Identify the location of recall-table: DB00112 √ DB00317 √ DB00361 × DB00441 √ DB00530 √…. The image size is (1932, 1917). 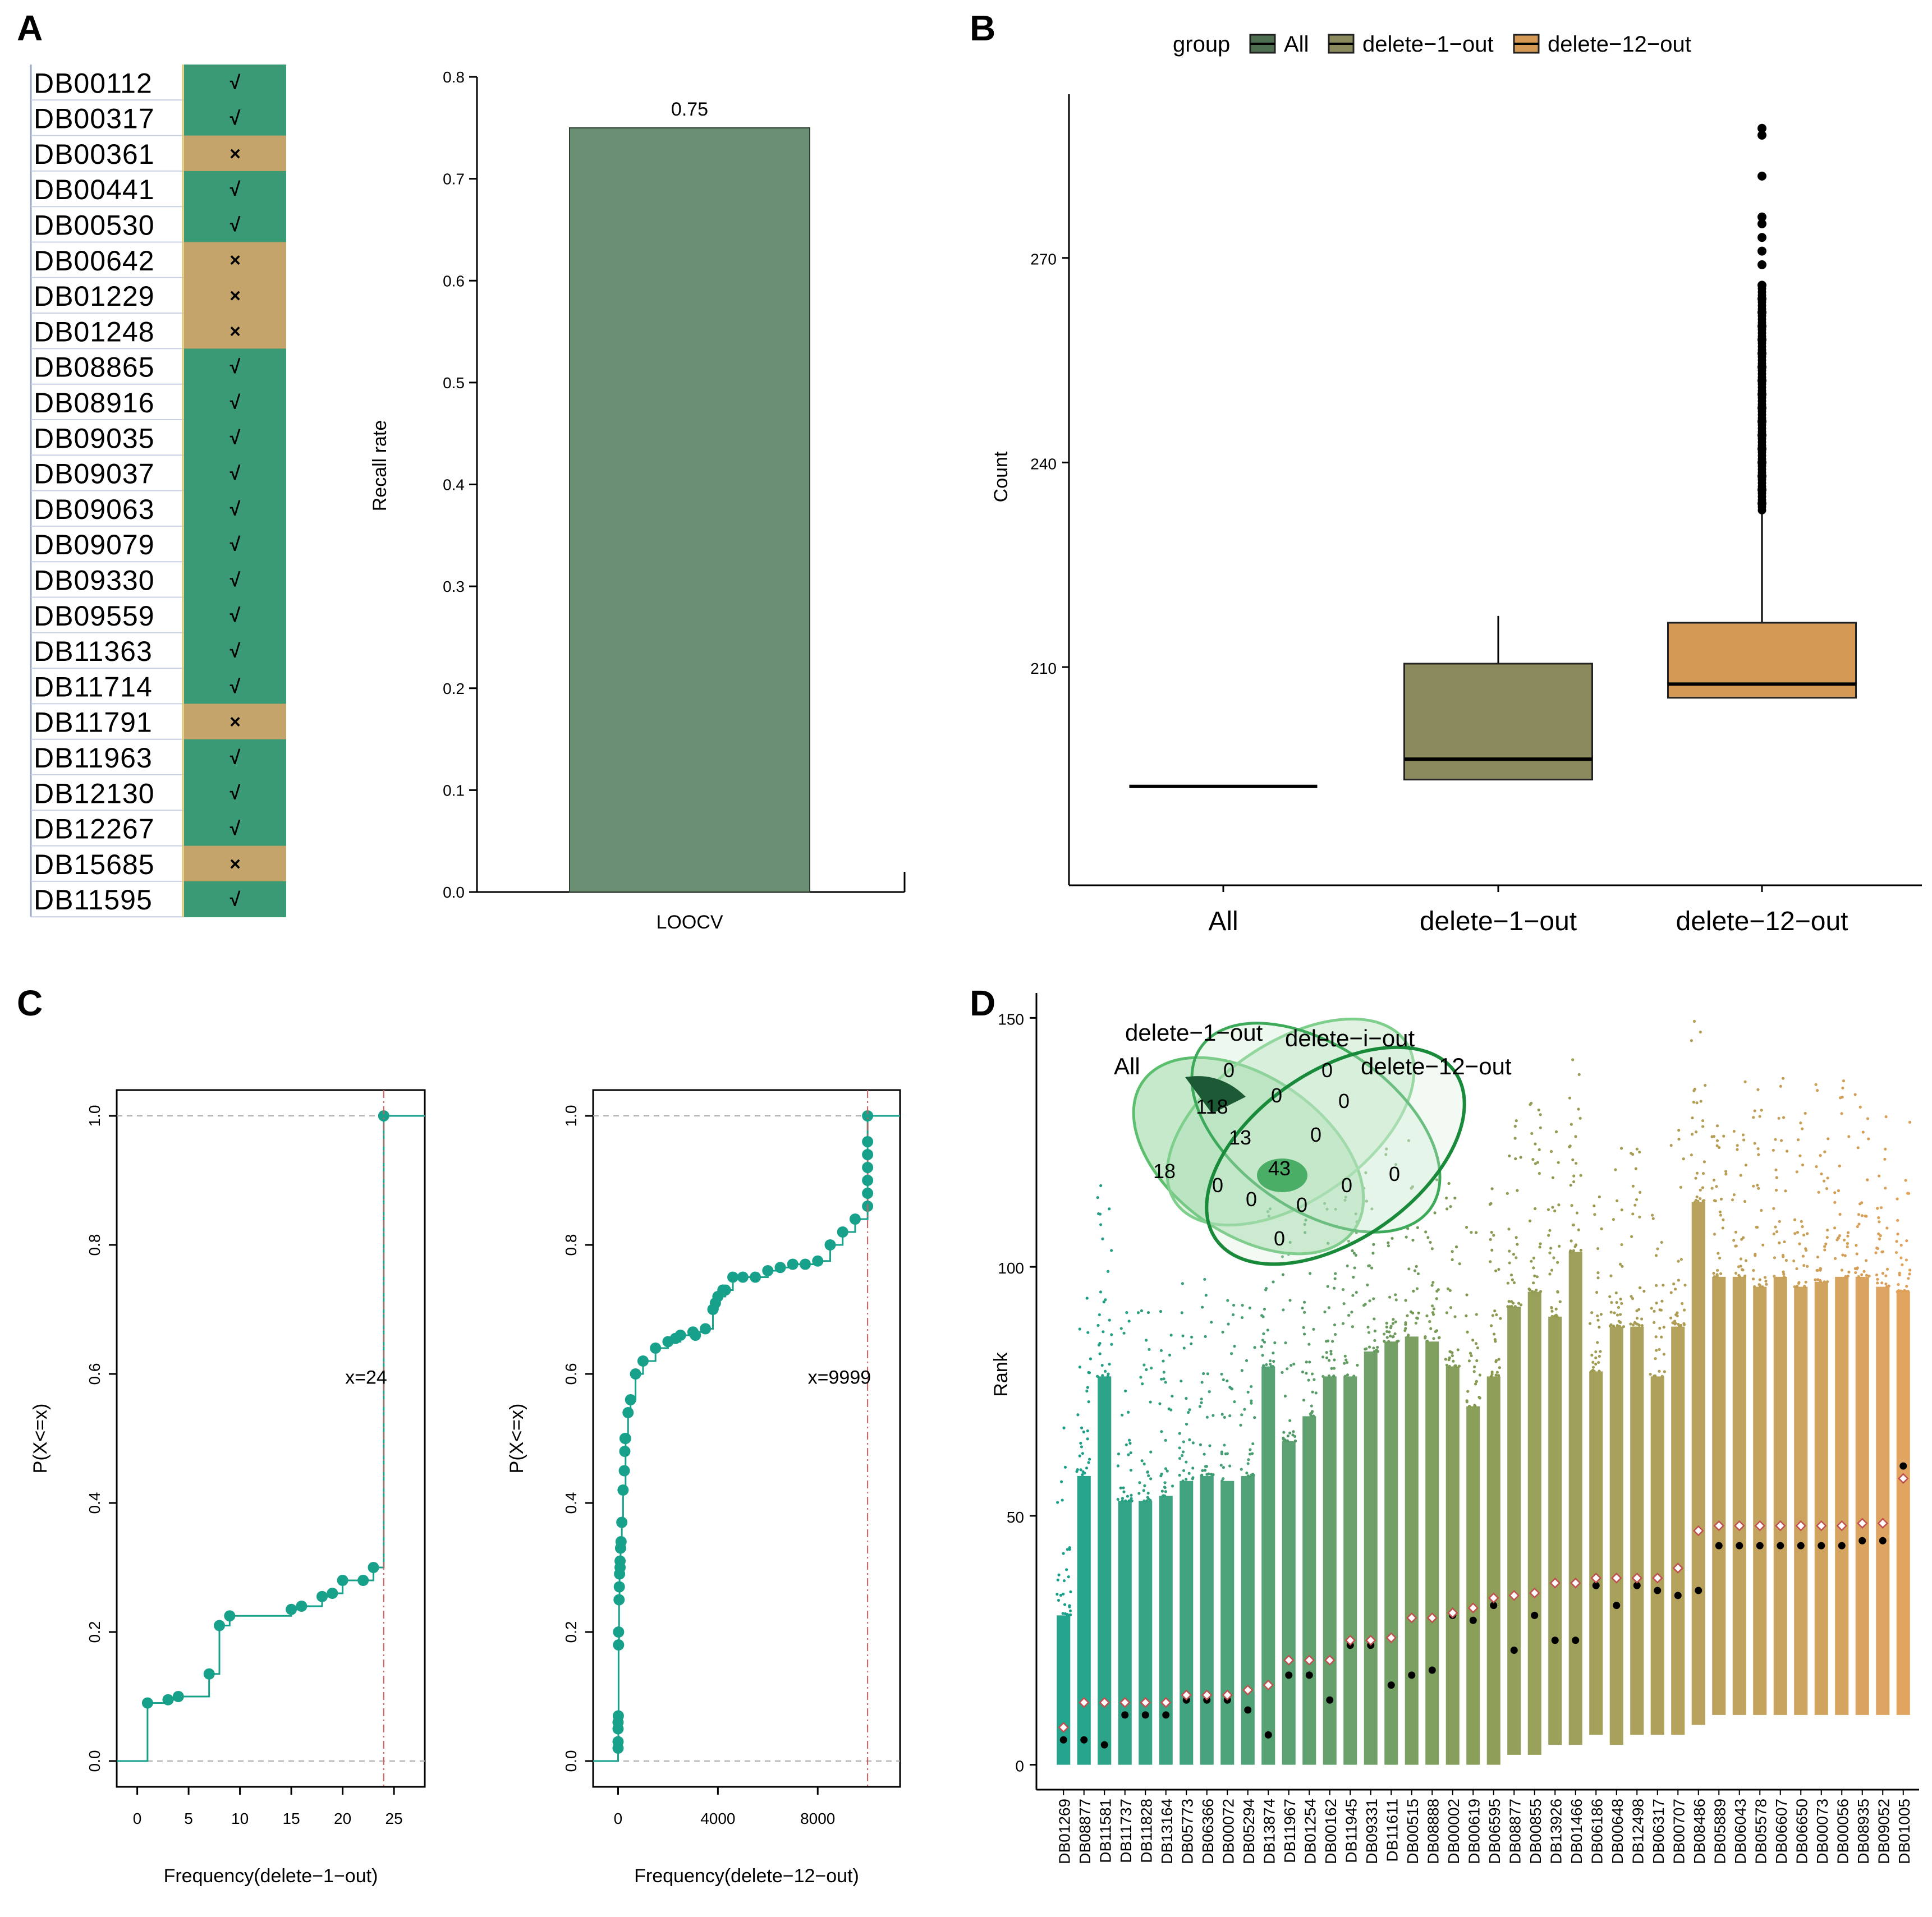
(158, 491).